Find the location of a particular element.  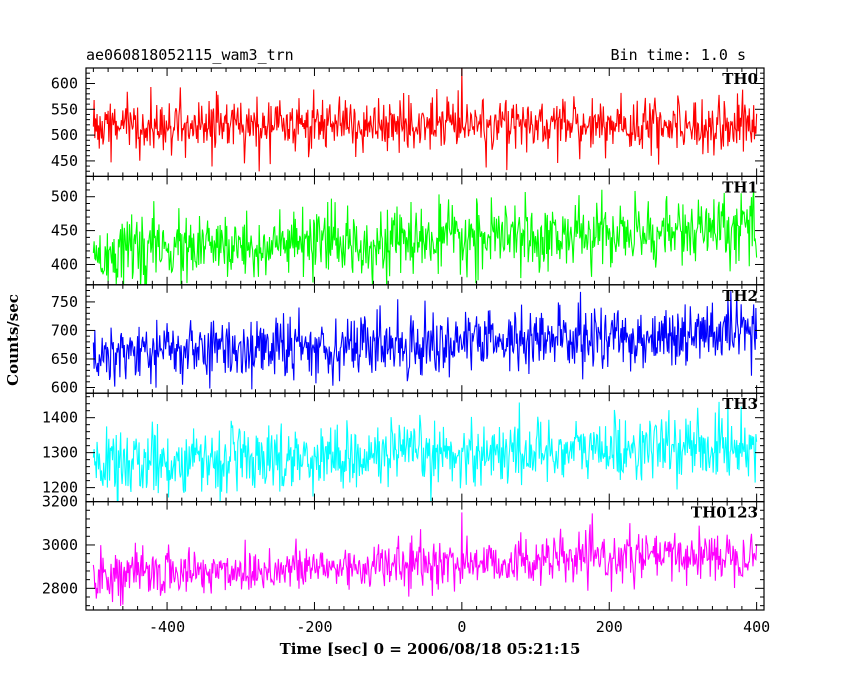

panel-th2: 600 650 700 750 TH2 is located at coordinates (408, 340).